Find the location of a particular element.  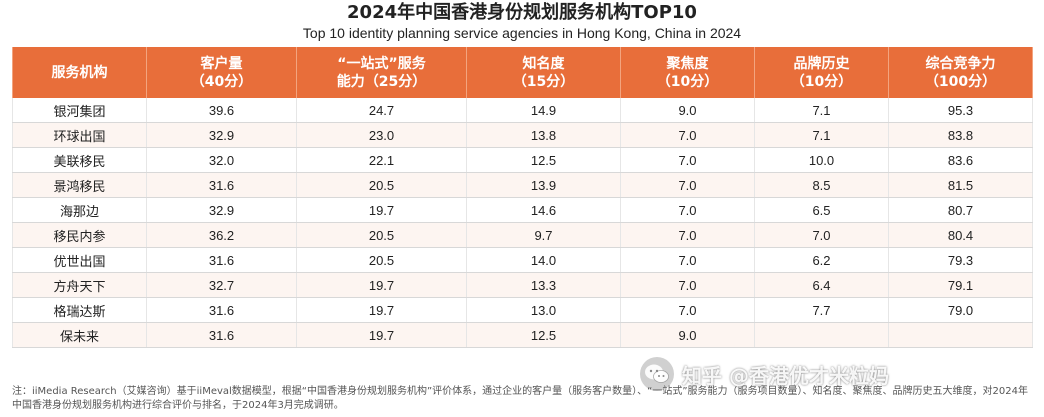

column-header: 综合竞争力 （100分） is located at coordinates (960, 72).